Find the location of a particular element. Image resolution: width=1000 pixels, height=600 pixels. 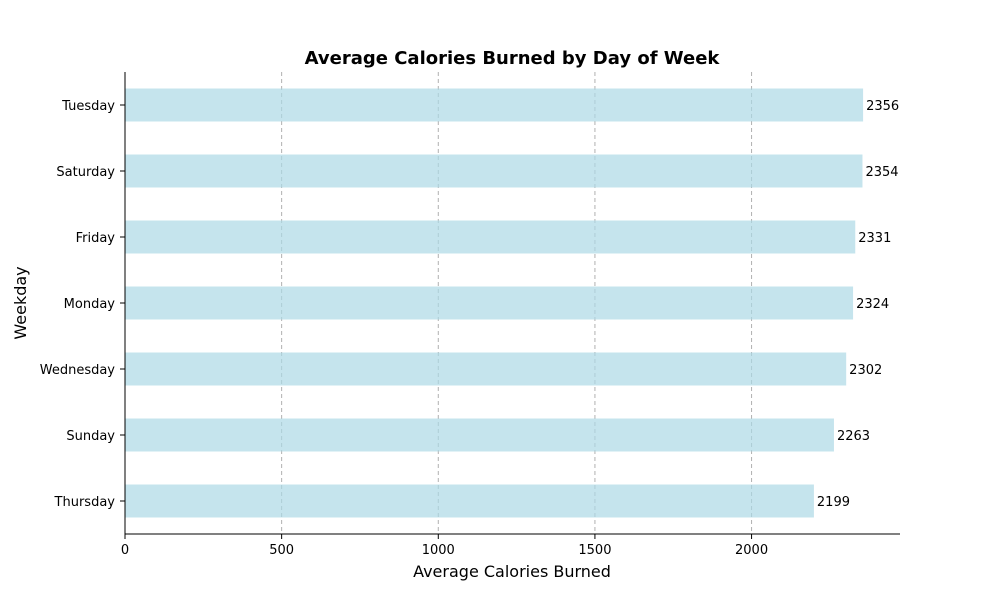

bar-sunday is located at coordinates (479, 435).